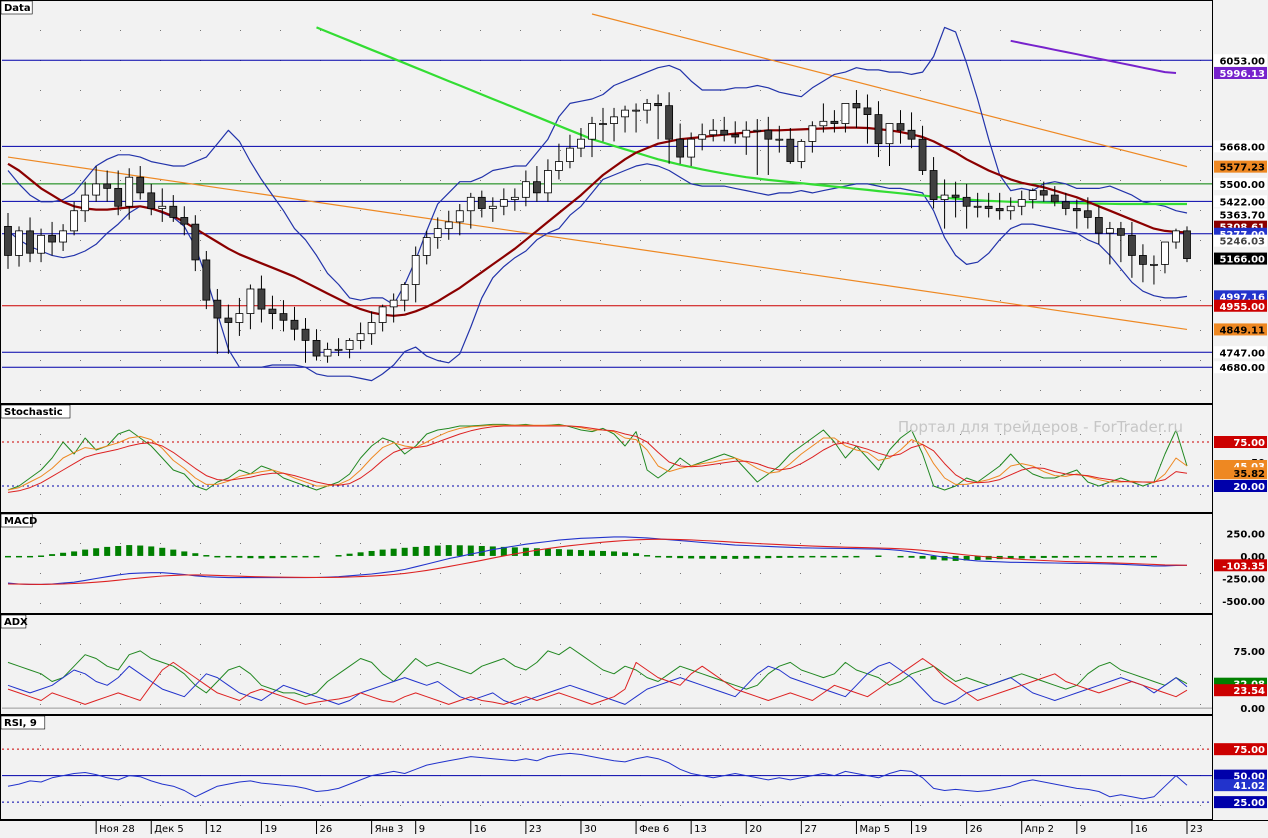 Image resolution: width=1268 pixels, height=838 pixels. Describe the element at coordinates (1242, 330) in the screenshot. I see `price-tag-label: 4849.11` at that location.